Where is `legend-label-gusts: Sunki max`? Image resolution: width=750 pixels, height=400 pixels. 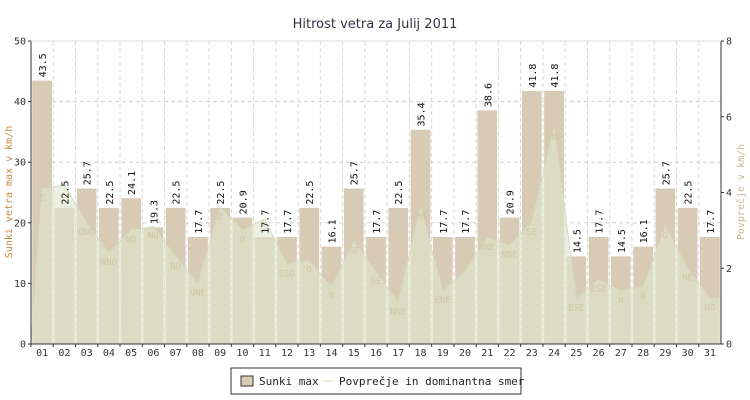
legend-label-gusts: Sunki max is located at coordinates (289, 381).